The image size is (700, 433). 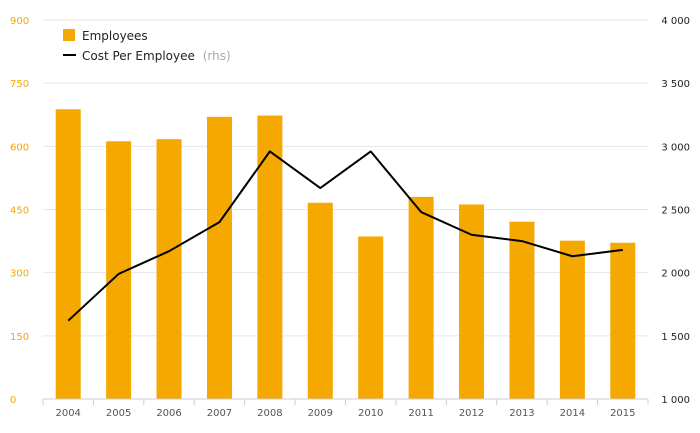 I want to click on legend: Employees Cost Per Employee (rhs), so click(x=147, y=46).